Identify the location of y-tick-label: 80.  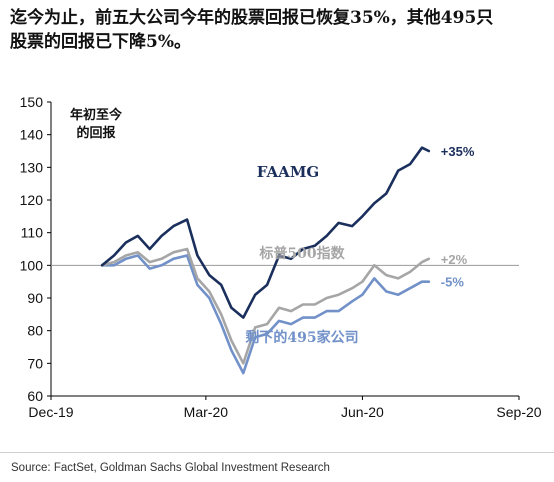
(35, 331).